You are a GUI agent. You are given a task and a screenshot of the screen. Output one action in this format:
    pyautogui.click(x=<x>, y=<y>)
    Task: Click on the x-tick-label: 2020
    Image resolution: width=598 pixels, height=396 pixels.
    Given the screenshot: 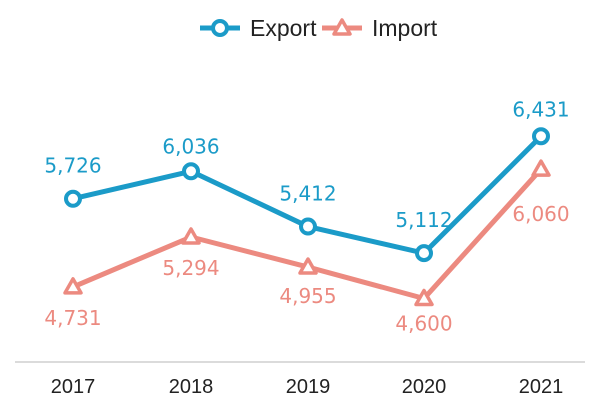 What is the action you would take?
    pyautogui.click(x=424, y=386)
    